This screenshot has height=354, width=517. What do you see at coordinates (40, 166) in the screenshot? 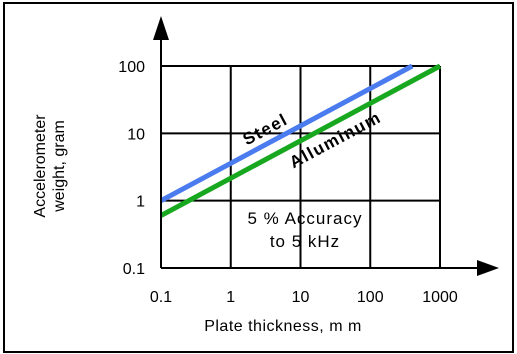
I see `y-axis-title-line1: Accelerometer` at bounding box center [40, 166].